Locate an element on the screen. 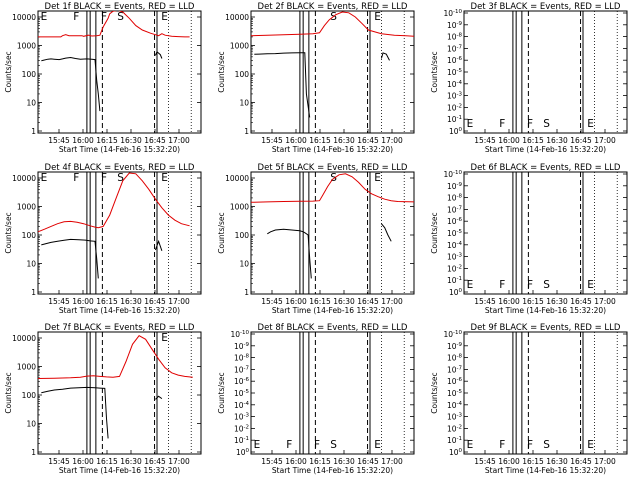 Image resolution: width=640 pixels, height=480 pixels. x-tick-label: 16:00 is located at coordinates (509, 140).